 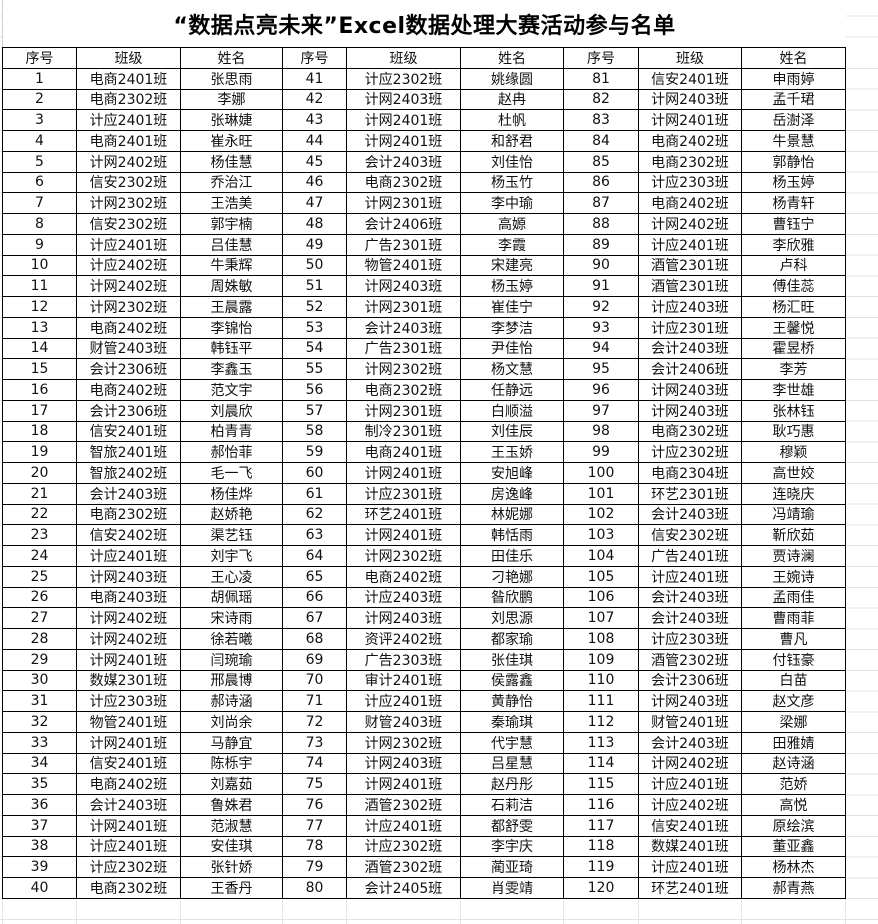 I want to click on number-cell: 98, so click(x=601, y=432).